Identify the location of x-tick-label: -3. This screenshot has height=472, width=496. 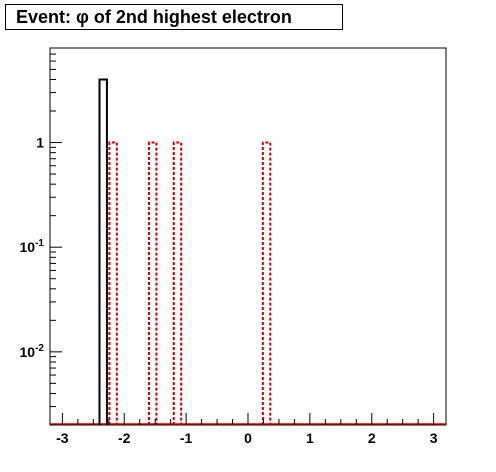
(62, 438).